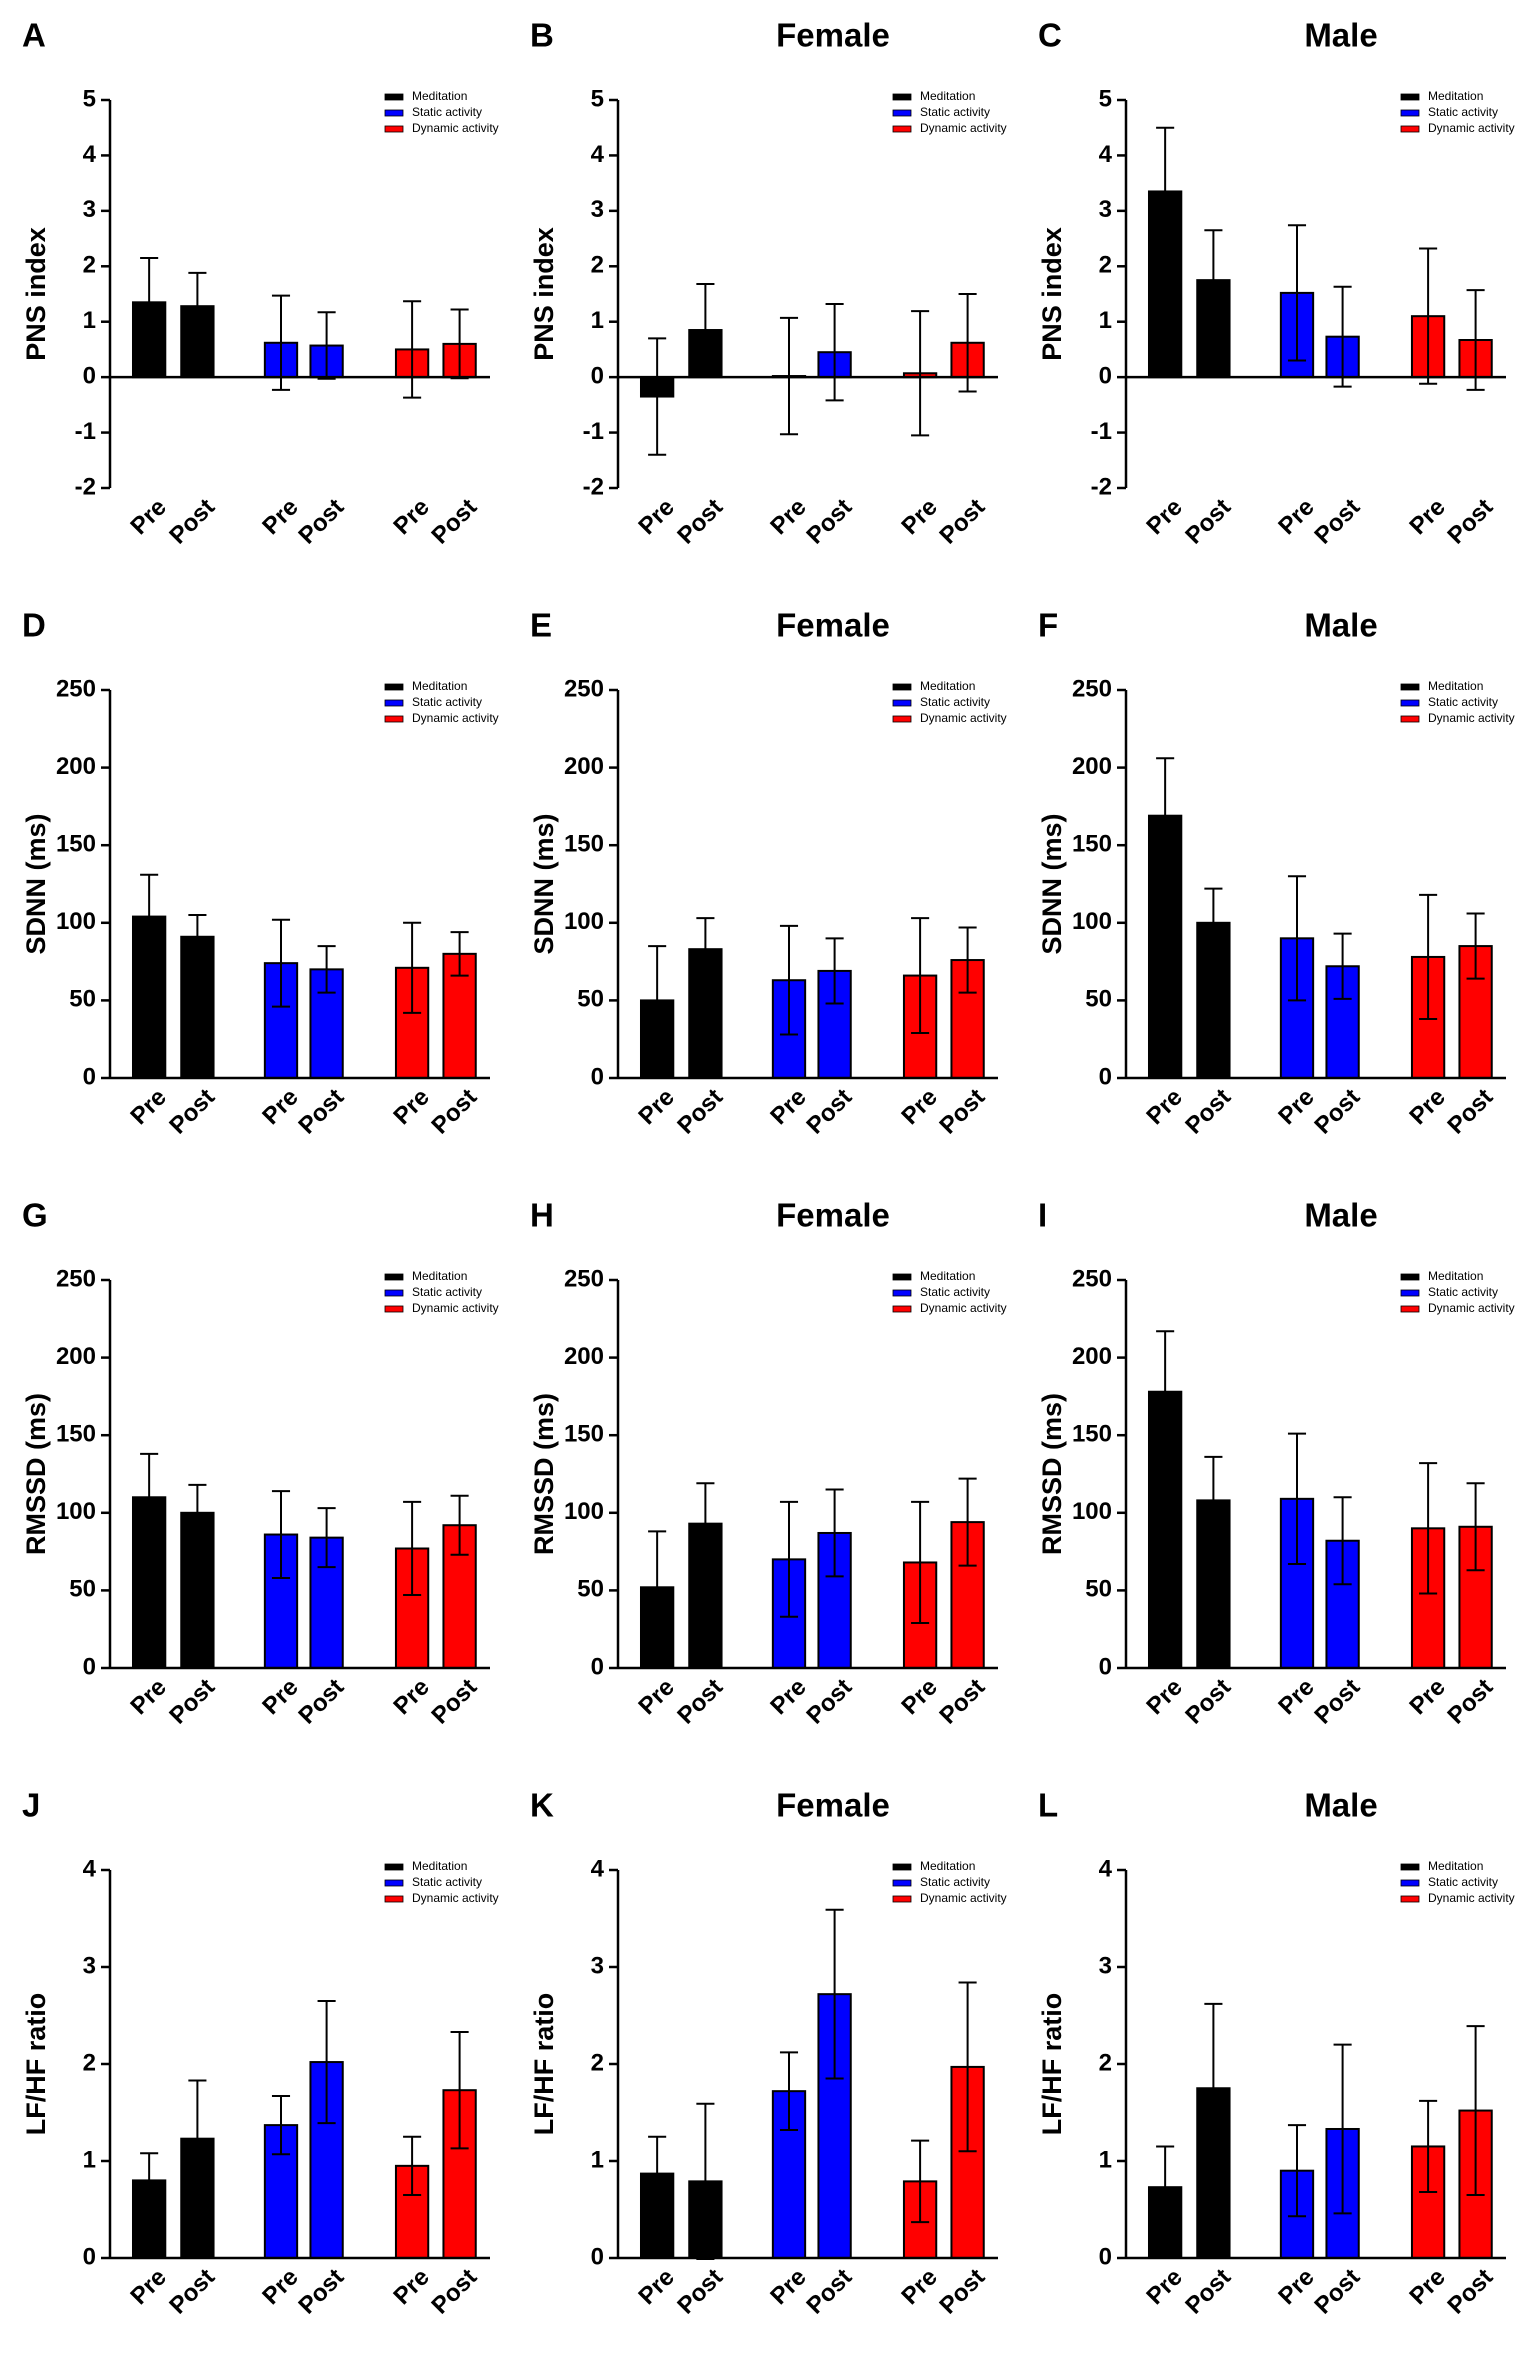  Describe the element at coordinates (1101, 431) in the screenshot. I see `y-tick-label: -1` at that location.